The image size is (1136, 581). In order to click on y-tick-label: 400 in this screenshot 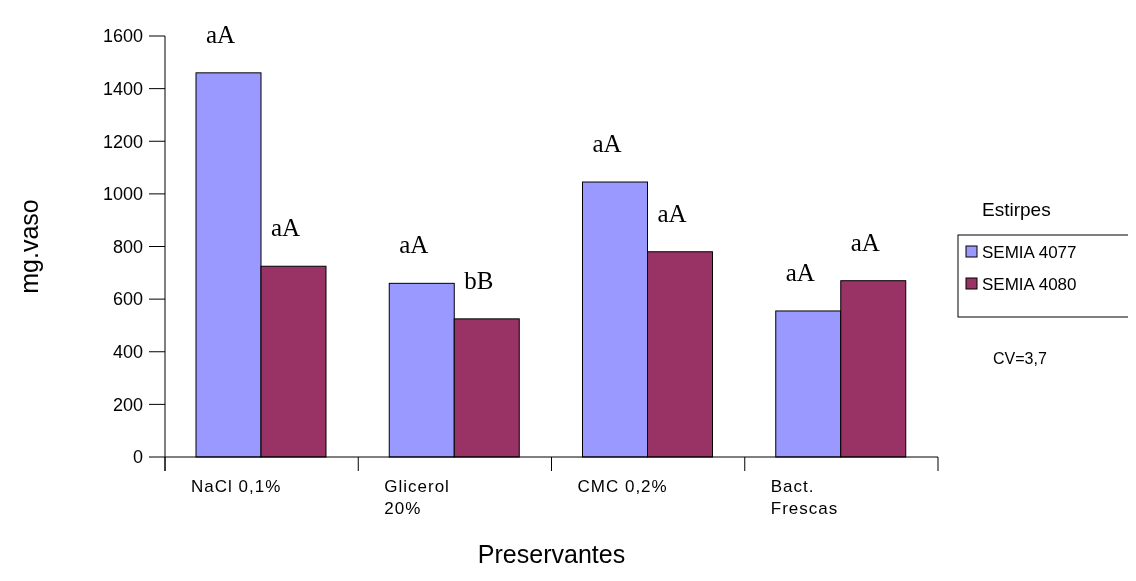, I will do `click(127, 352)`.